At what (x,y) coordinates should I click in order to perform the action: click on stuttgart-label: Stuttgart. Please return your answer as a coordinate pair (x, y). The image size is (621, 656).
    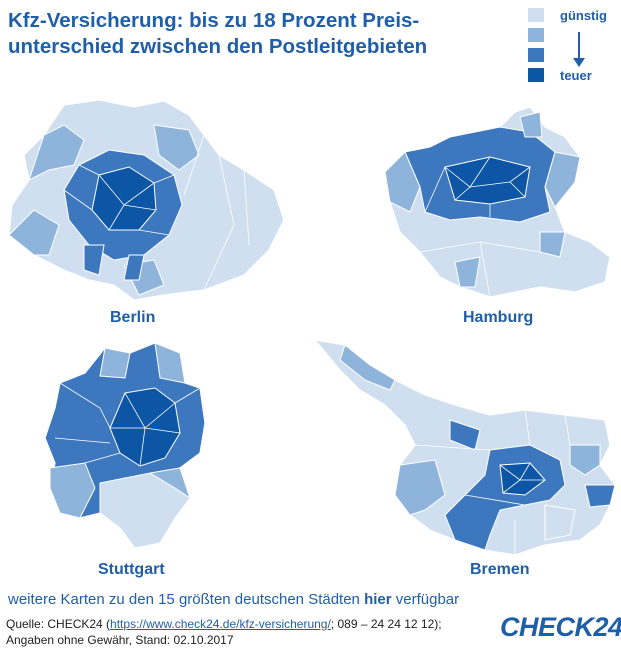
    Looking at the image, I should click on (131, 569).